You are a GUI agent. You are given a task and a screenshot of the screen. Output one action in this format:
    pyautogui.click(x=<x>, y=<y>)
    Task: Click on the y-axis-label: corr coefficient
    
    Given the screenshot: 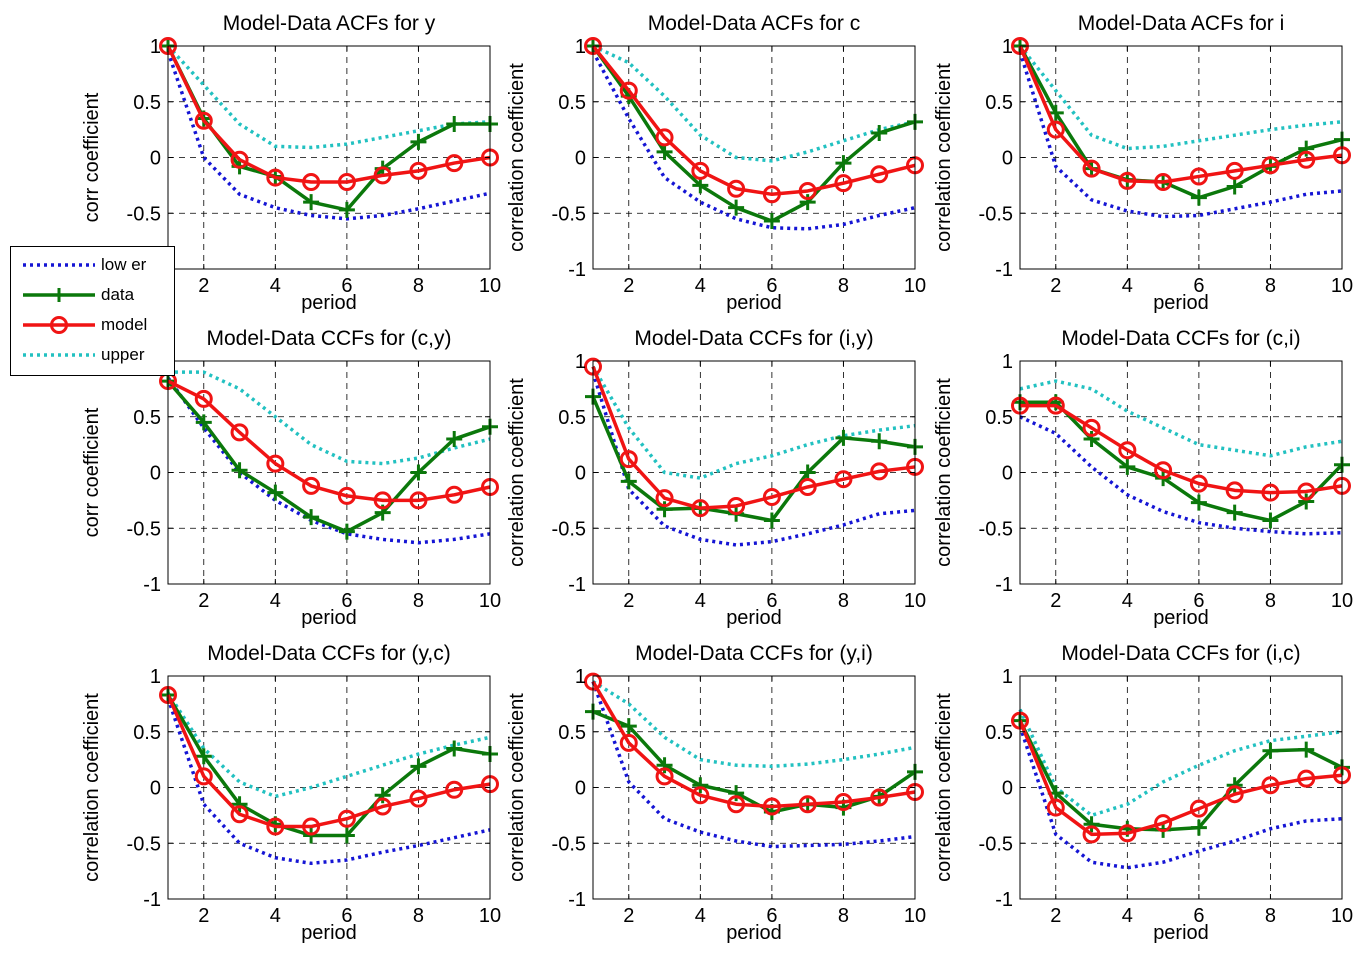 What is the action you would take?
    pyautogui.click(x=92, y=157)
    